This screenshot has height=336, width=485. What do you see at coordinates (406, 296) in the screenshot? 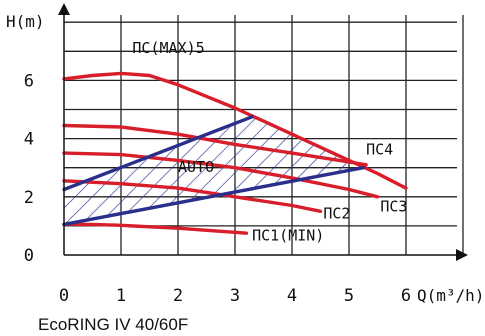
I see `x-tick-label: 6` at bounding box center [406, 296].